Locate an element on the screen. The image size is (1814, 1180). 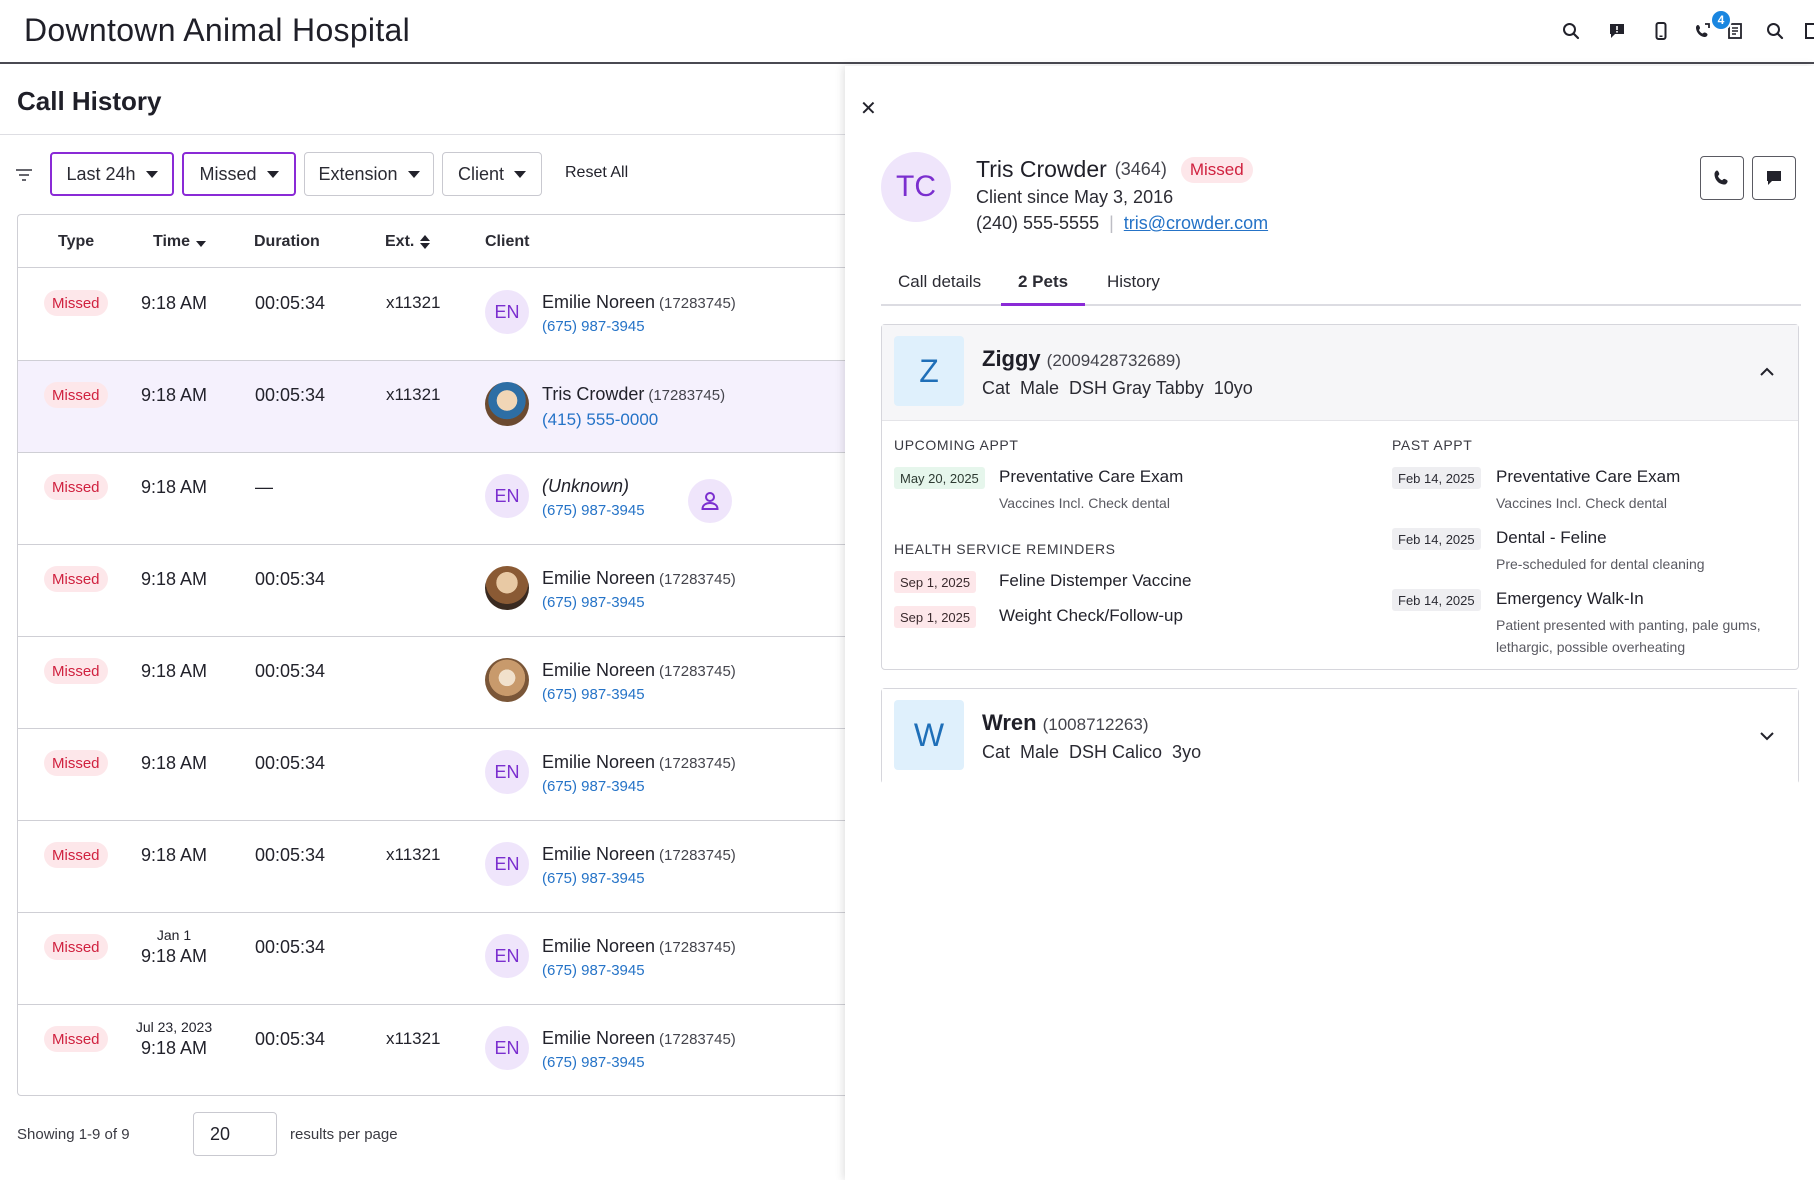
notification-badge: 4 is located at coordinates (1721, 20).